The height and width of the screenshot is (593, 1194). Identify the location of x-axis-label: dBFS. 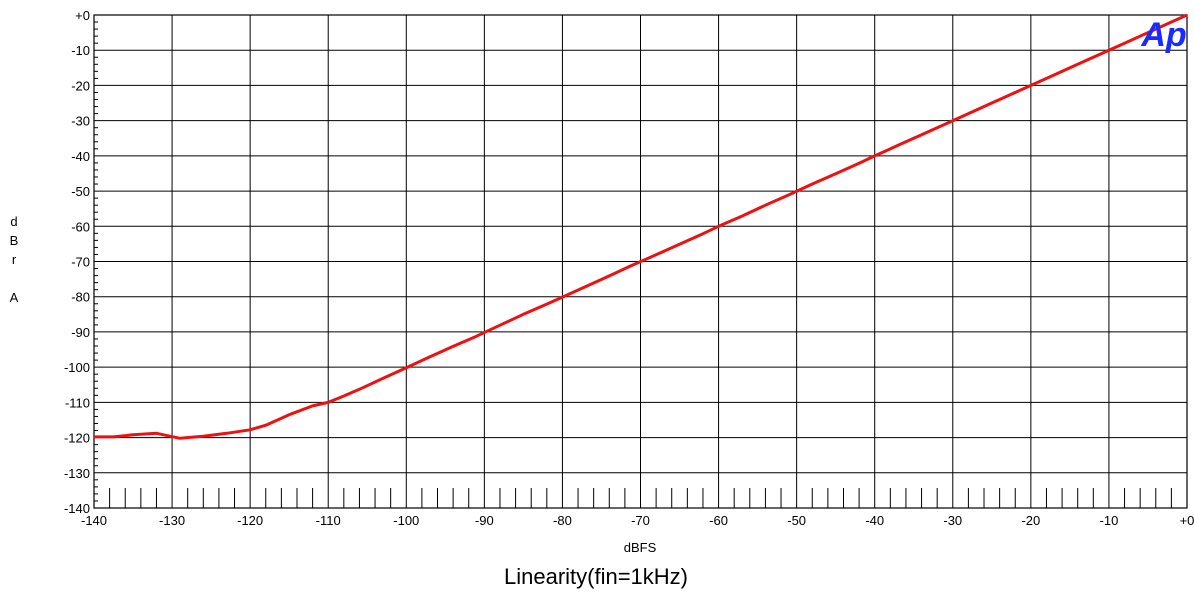
(640, 547).